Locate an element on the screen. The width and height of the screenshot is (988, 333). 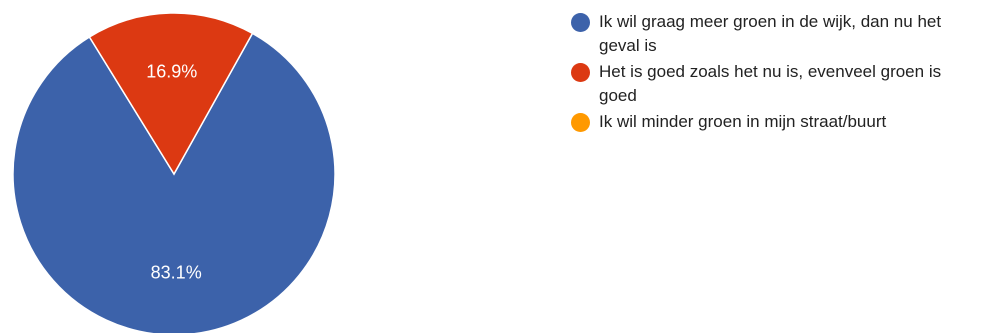
slice-data-label: 83.1% is located at coordinates (176, 273).